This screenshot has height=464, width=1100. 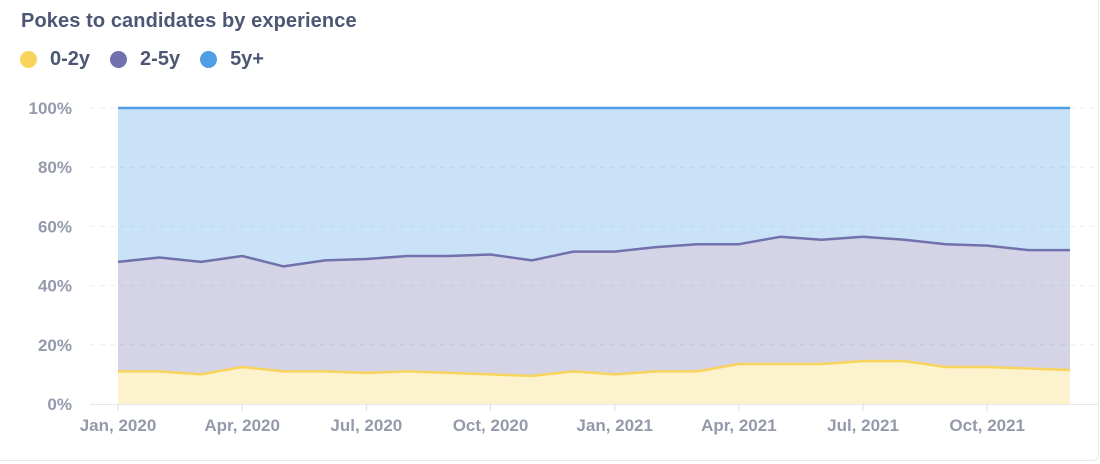 What do you see at coordinates (366, 425) in the screenshot?
I see `x-tick-label: Jul, 2020` at bounding box center [366, 425].